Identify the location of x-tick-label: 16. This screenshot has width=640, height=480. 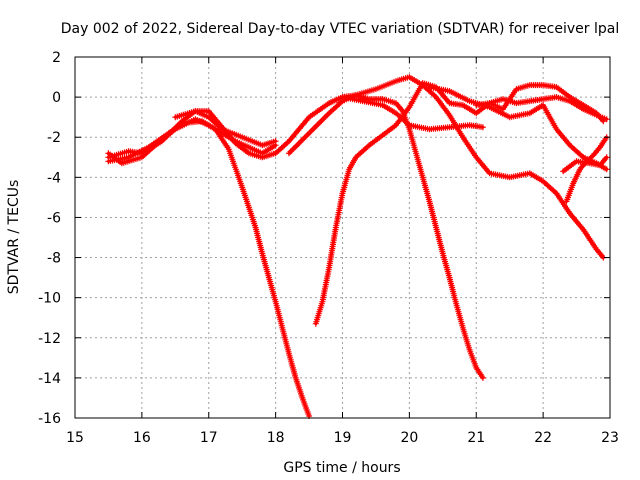
(142, 438).